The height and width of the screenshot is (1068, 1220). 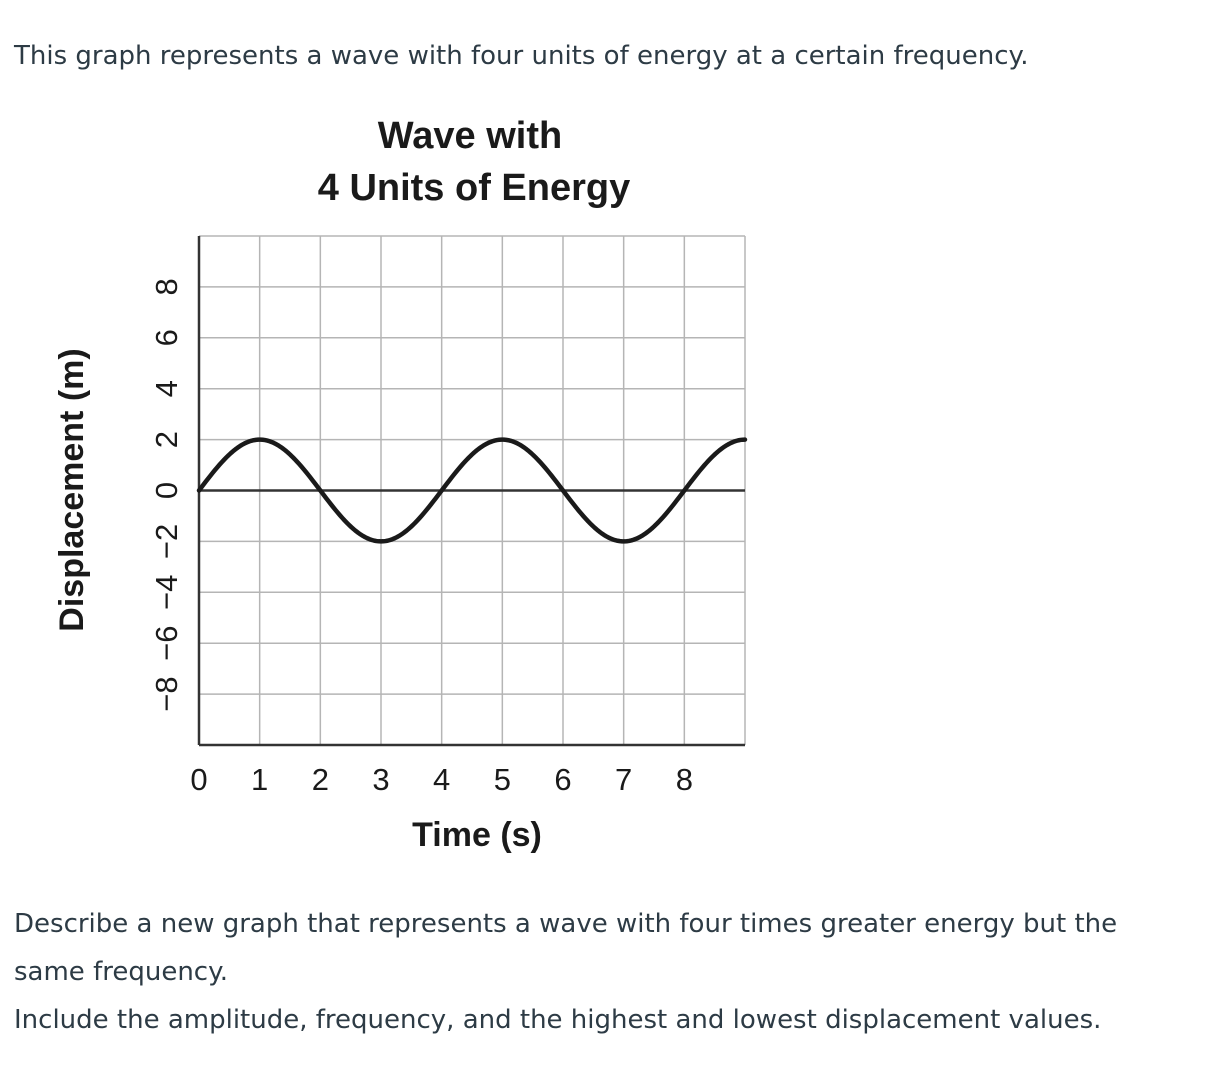 What do you see at coordinates (380, 779) in the screenshot?
I see `x-tick-label: 3` at bounding box center [380, 779].